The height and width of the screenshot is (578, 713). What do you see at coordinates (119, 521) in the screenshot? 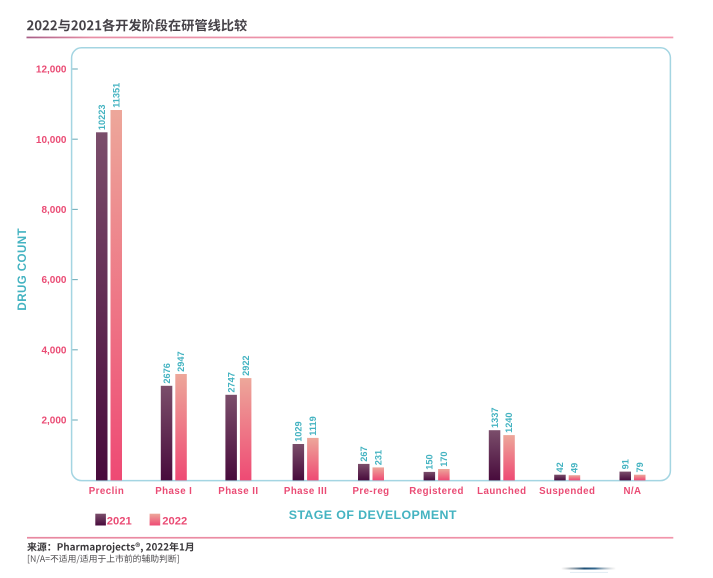
I see `svg-text: 2021` at bounding box center [119, 521].